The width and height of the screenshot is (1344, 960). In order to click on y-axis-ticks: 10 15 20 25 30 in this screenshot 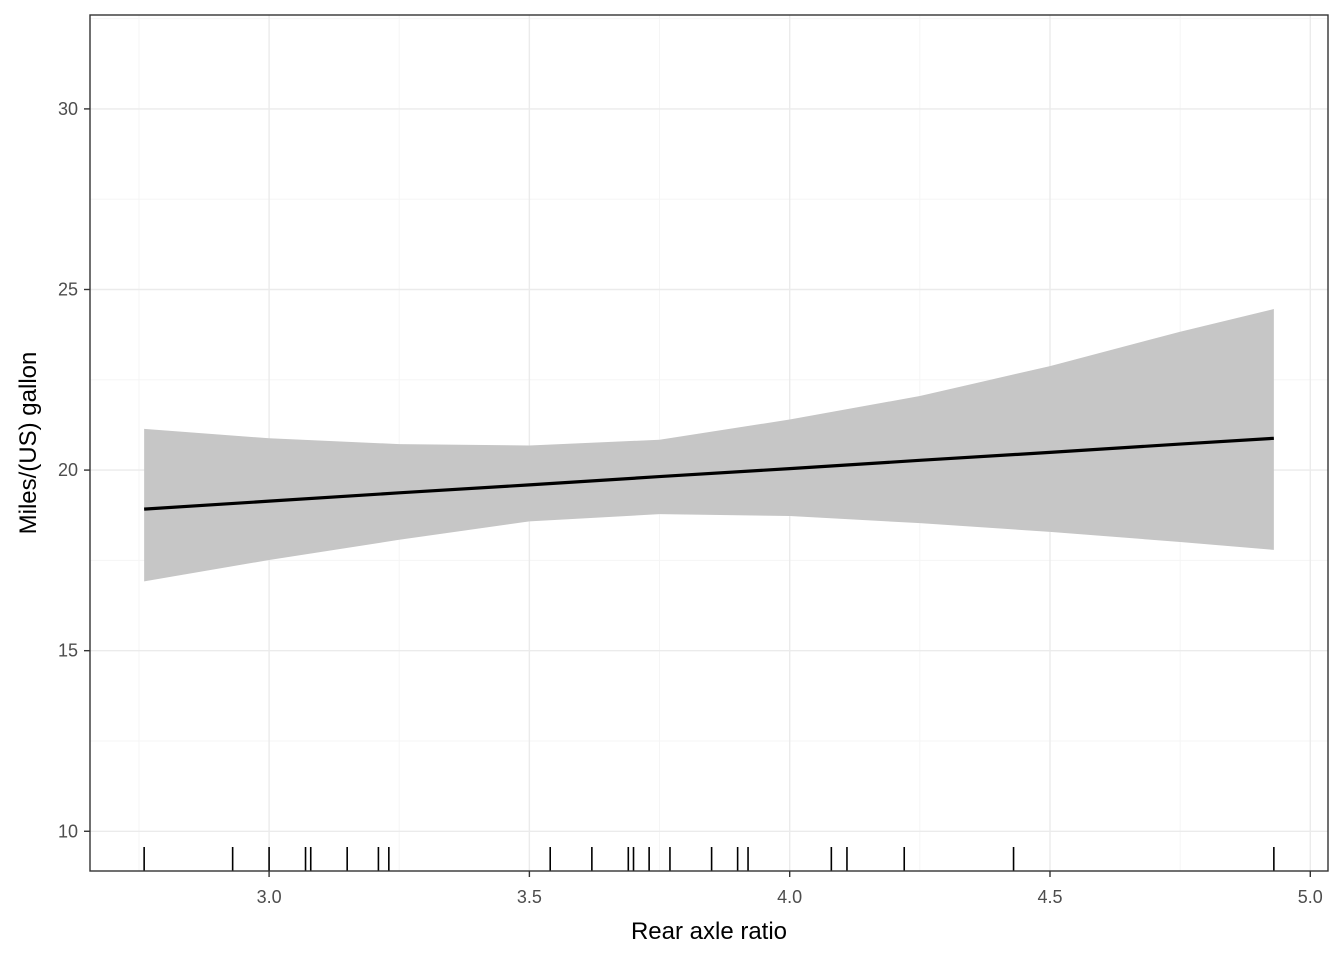, I will do `click(74, 470)`.